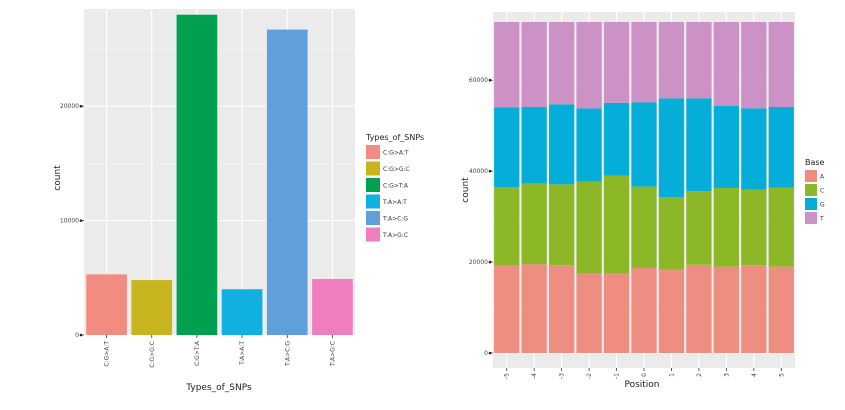 This screenshot has height=410, width=845. Describe the element at coordinates (466, 190) in the screenshot. I see `base-chart-y-axis-title: count` at that location.